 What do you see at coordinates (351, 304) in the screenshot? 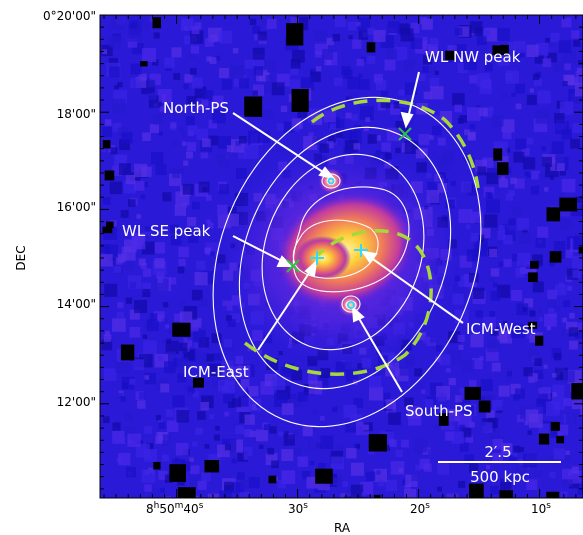
I see `contour-south-ps` at bounding box center [351, 304].